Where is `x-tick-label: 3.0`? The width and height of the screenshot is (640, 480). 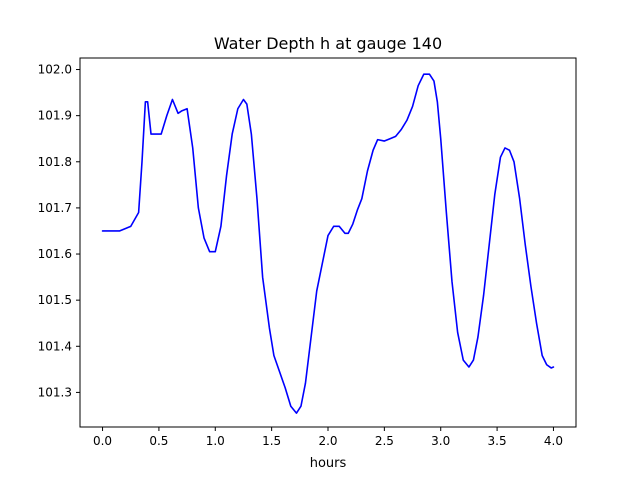 x-tick-label: 3.0 is located at coordinates (440, 441).